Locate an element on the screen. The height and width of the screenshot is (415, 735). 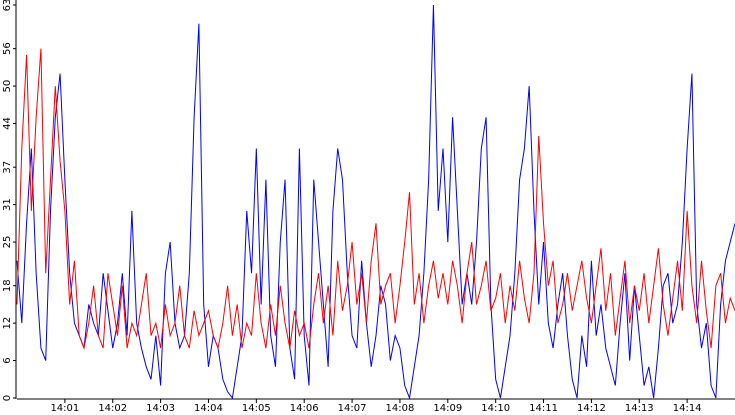
x-tick-label: 14:04 is located at coordinates (208, 408).